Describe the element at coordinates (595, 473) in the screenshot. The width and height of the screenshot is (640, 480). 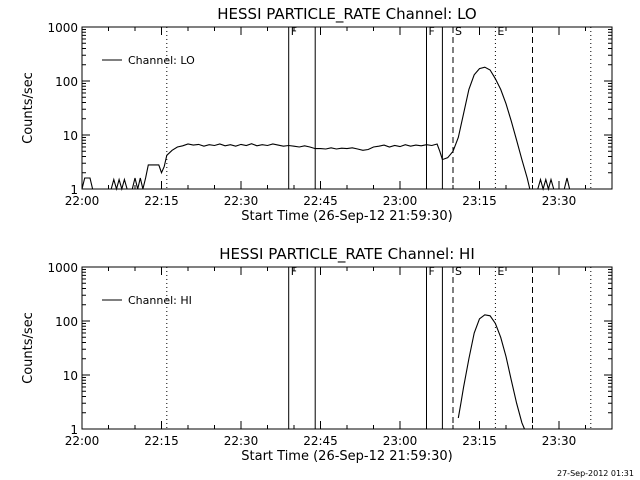
I see `generation-timestamp: 27-Sep-2012 01:31` at that location.